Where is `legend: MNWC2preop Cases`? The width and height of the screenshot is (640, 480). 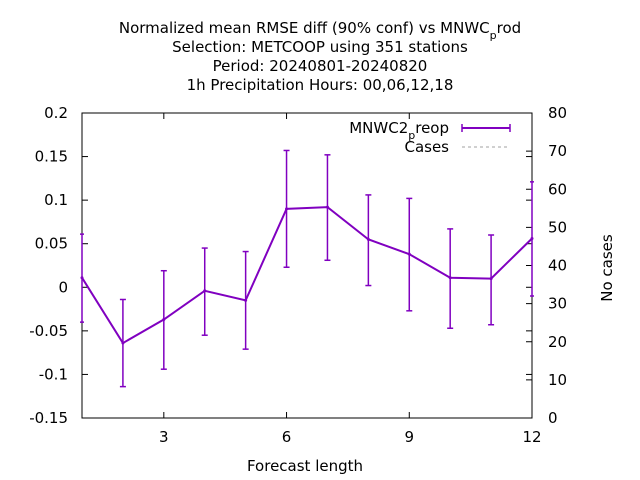
legend: MNWC2preop Cases is located at coordinates (430, 137).